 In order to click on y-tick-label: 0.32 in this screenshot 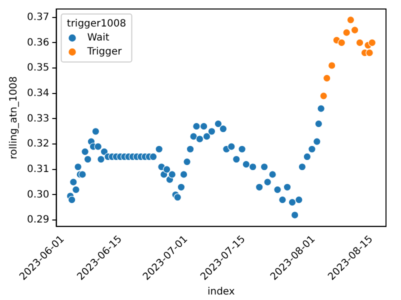, I will do `click(38, 144)`.